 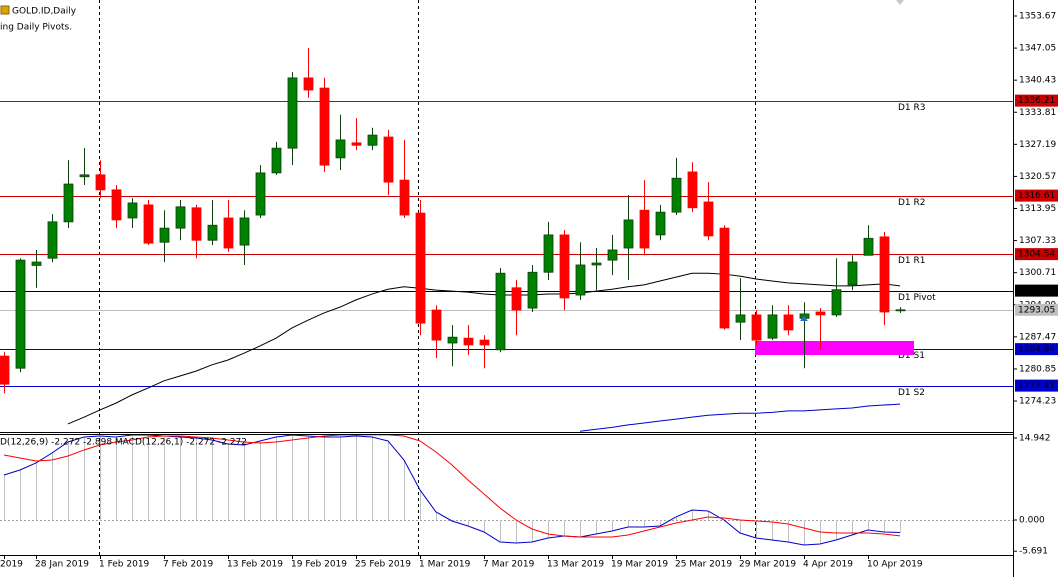 I want to click on x-tick-label: 4 Apr 2019, so click(x=828, y=565).